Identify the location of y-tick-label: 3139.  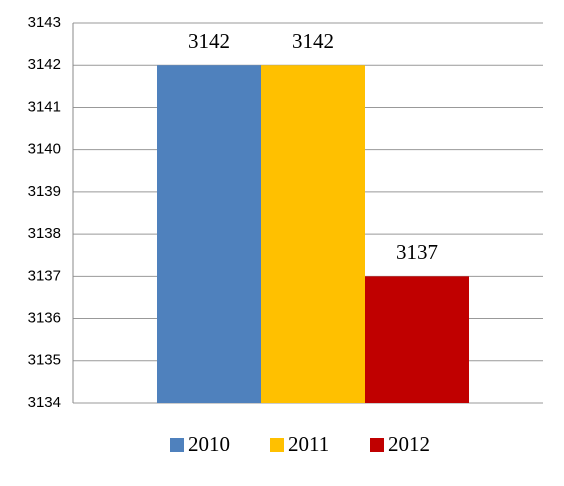
(44, 191).